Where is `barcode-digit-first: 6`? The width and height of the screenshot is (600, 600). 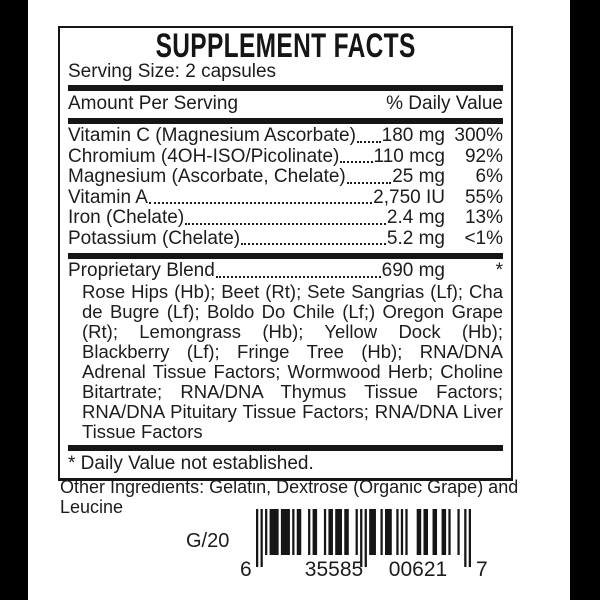
barcode-digit-first: 6 is located at coordinates (246, 569).